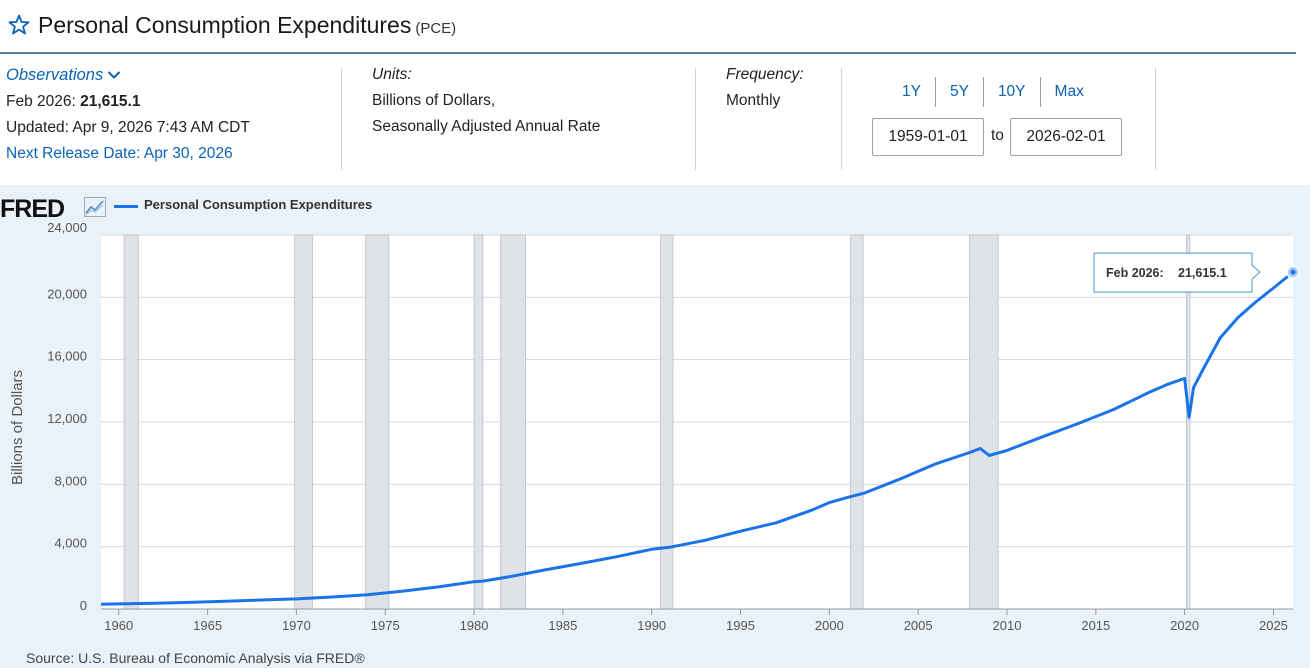 The image size is (1310, 668). Describe the element at coordinates (1202, 273) in the screenshot. I see `tooltip-value: 21,615.1` at that location.